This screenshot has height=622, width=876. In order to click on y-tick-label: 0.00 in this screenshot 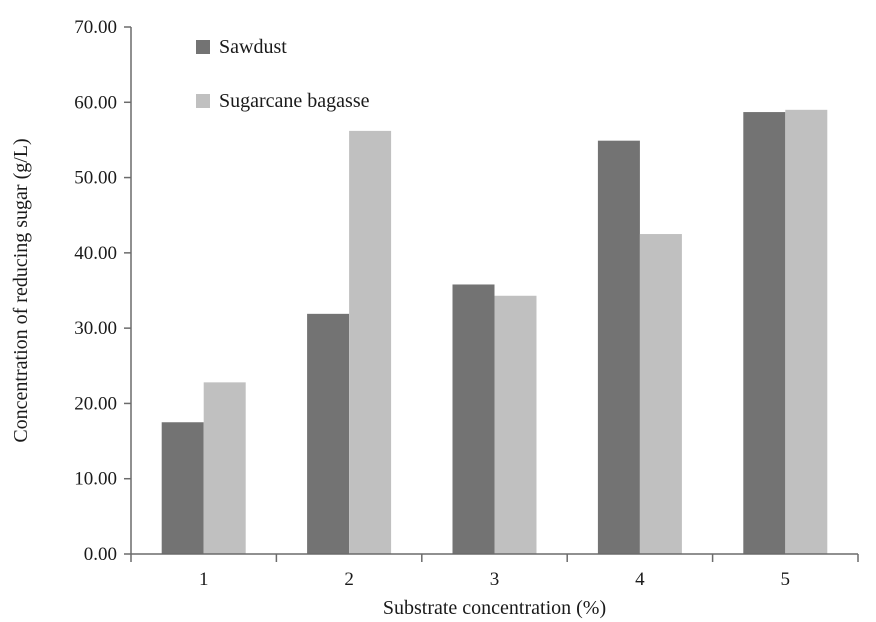, I will do `click(100, 554)`.